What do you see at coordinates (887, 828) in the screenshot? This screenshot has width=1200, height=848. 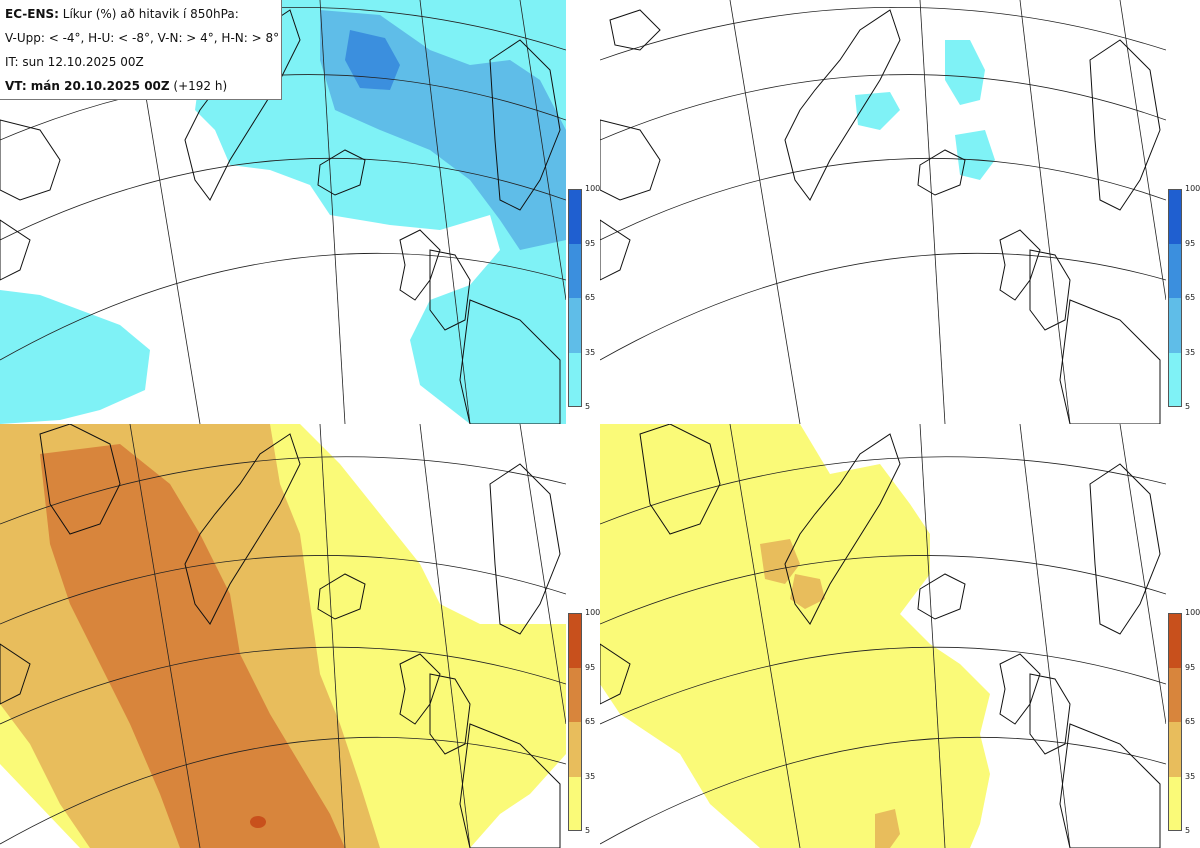 I see `prob-area-35-65-c` at bounding box center [887, 828].